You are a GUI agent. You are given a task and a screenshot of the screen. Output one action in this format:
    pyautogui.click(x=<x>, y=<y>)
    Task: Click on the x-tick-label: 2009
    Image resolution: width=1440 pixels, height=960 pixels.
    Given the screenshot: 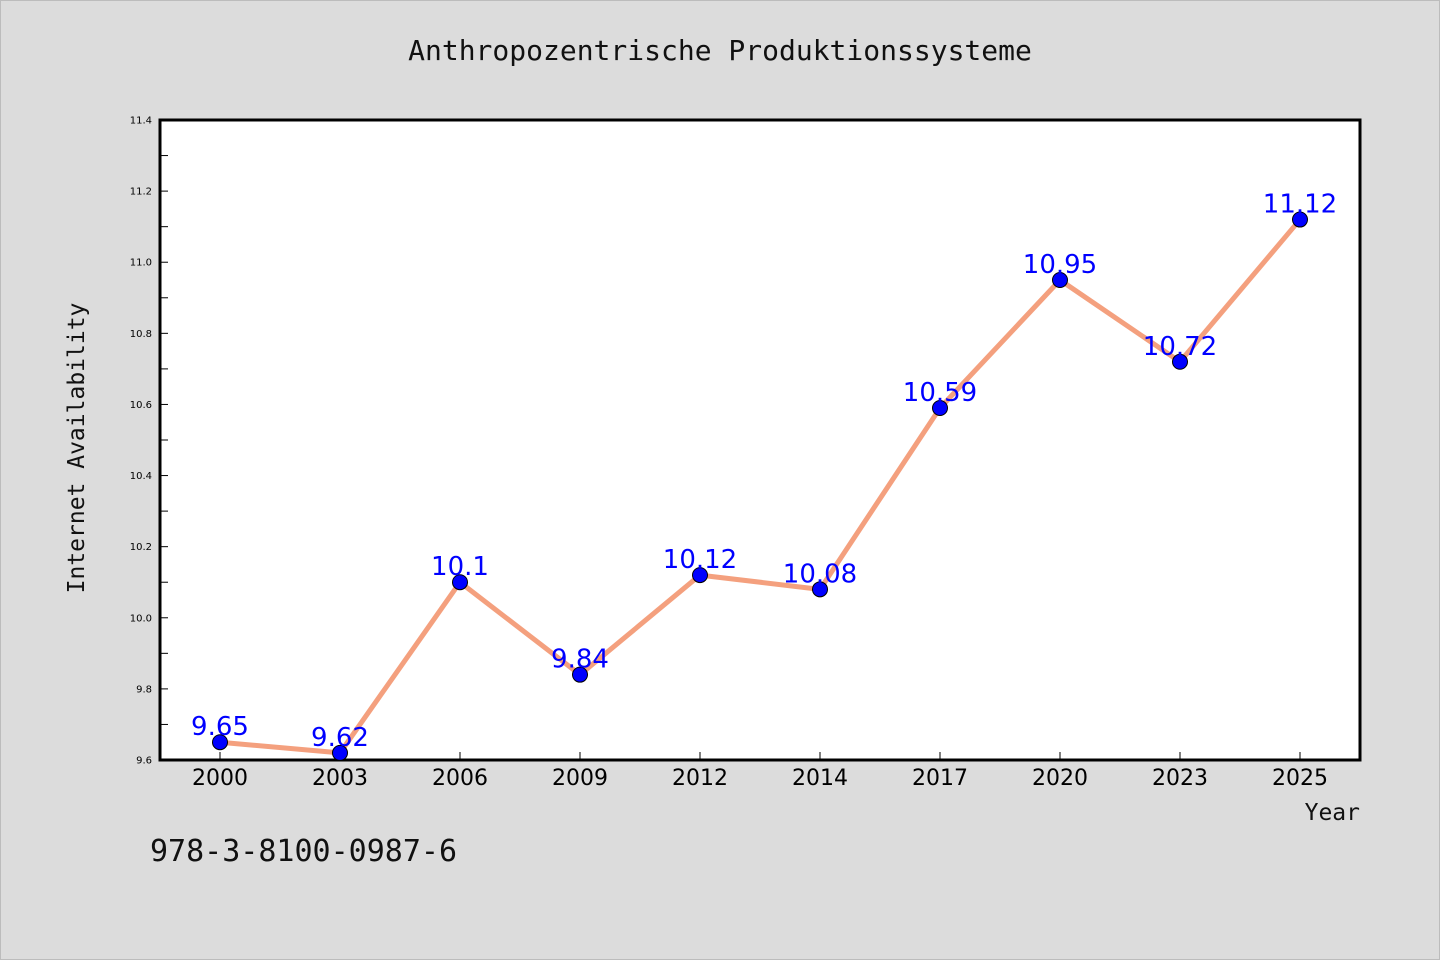 What is the action you would take?
    pyautogui.click(x=580, y=778)
    